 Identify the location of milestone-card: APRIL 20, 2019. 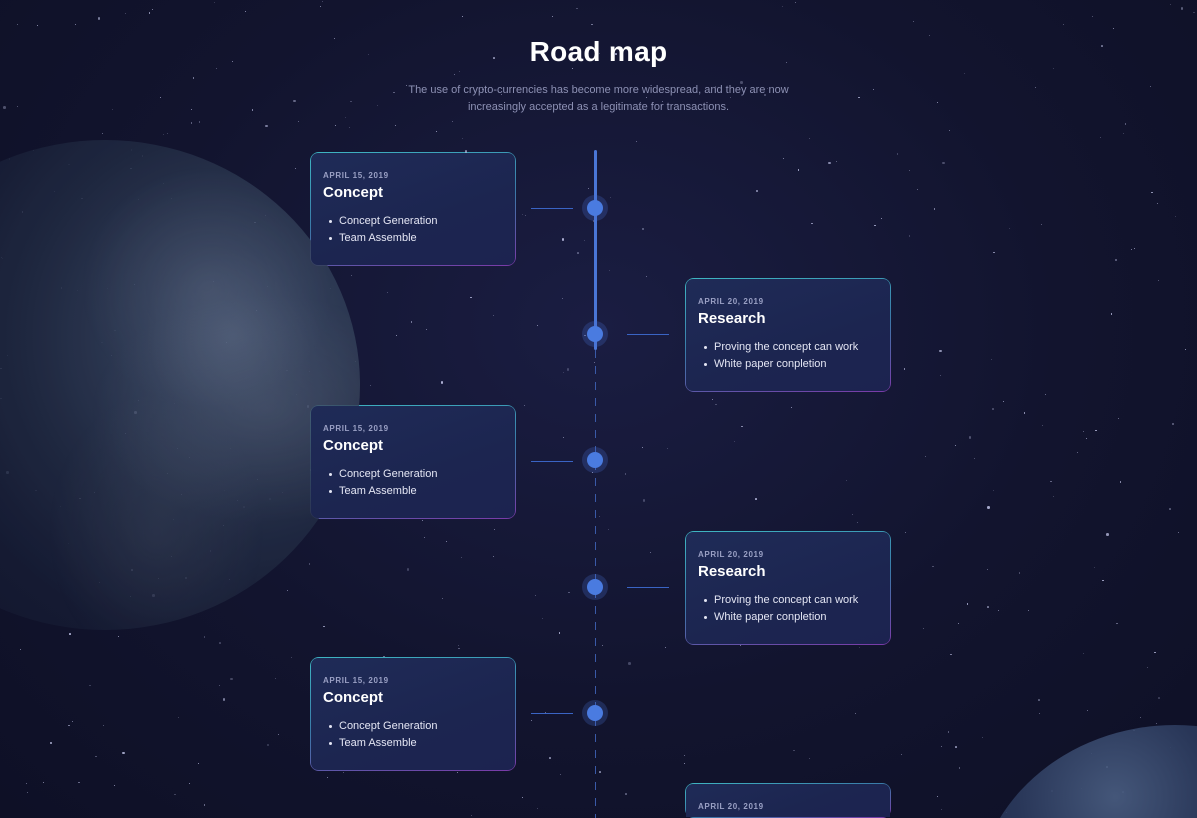
(788, 800).